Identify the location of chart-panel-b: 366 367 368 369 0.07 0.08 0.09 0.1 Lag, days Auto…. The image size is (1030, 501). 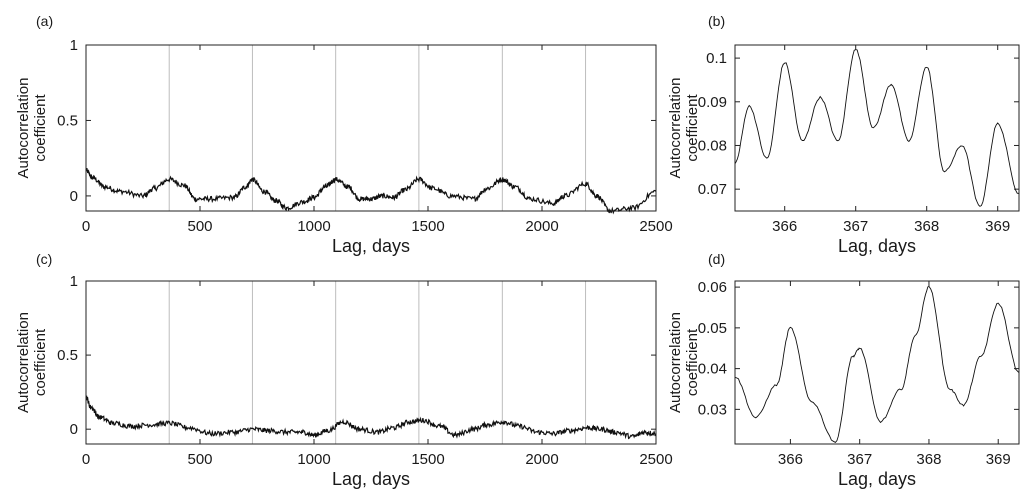
(843, 150).